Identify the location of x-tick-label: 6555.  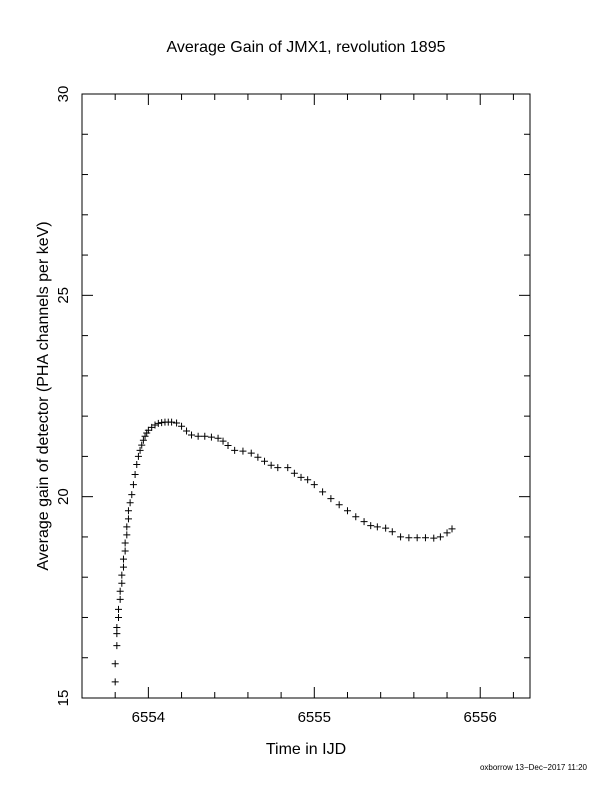
(314, 717).